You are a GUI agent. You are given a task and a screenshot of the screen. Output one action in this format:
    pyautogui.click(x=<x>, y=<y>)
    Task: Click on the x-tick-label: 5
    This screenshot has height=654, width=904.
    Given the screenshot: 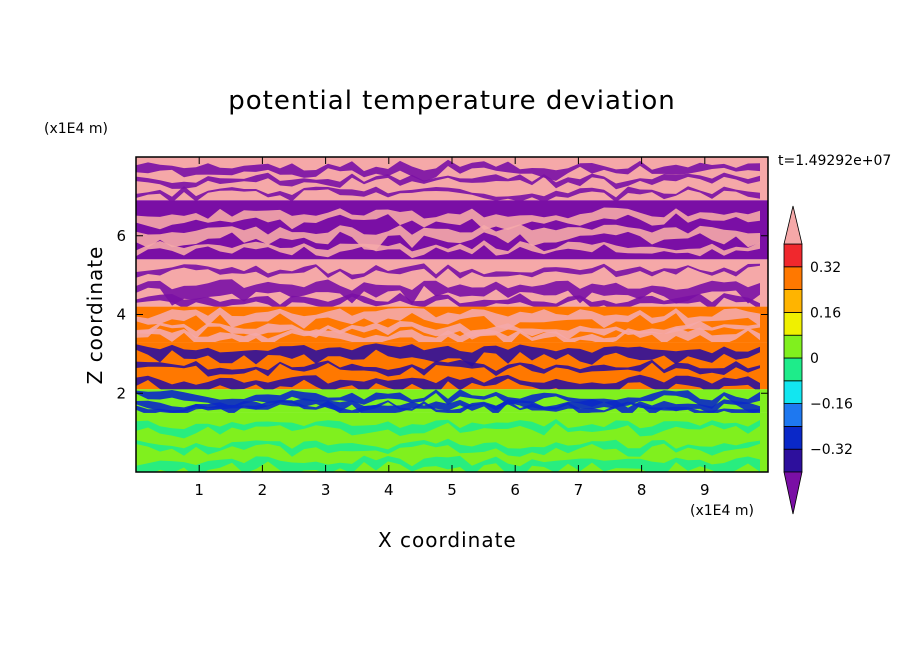 What is the action you would take?
    pyautogui.click(x=452, y=490)
    